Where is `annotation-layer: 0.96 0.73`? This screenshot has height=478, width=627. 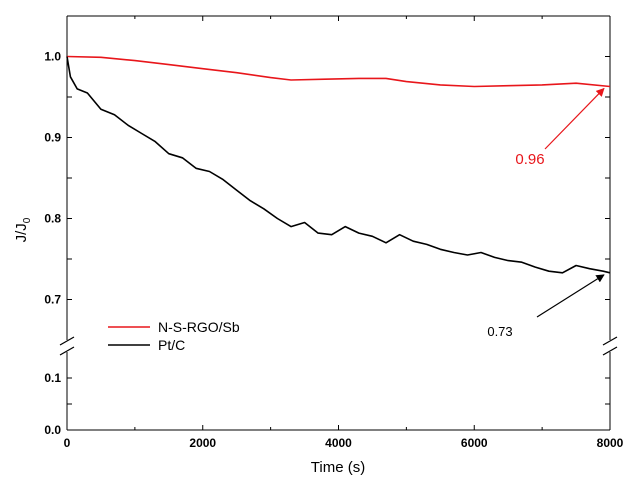 annotation-layer: 0.96 0.73 is located at coordinates (546, 213).